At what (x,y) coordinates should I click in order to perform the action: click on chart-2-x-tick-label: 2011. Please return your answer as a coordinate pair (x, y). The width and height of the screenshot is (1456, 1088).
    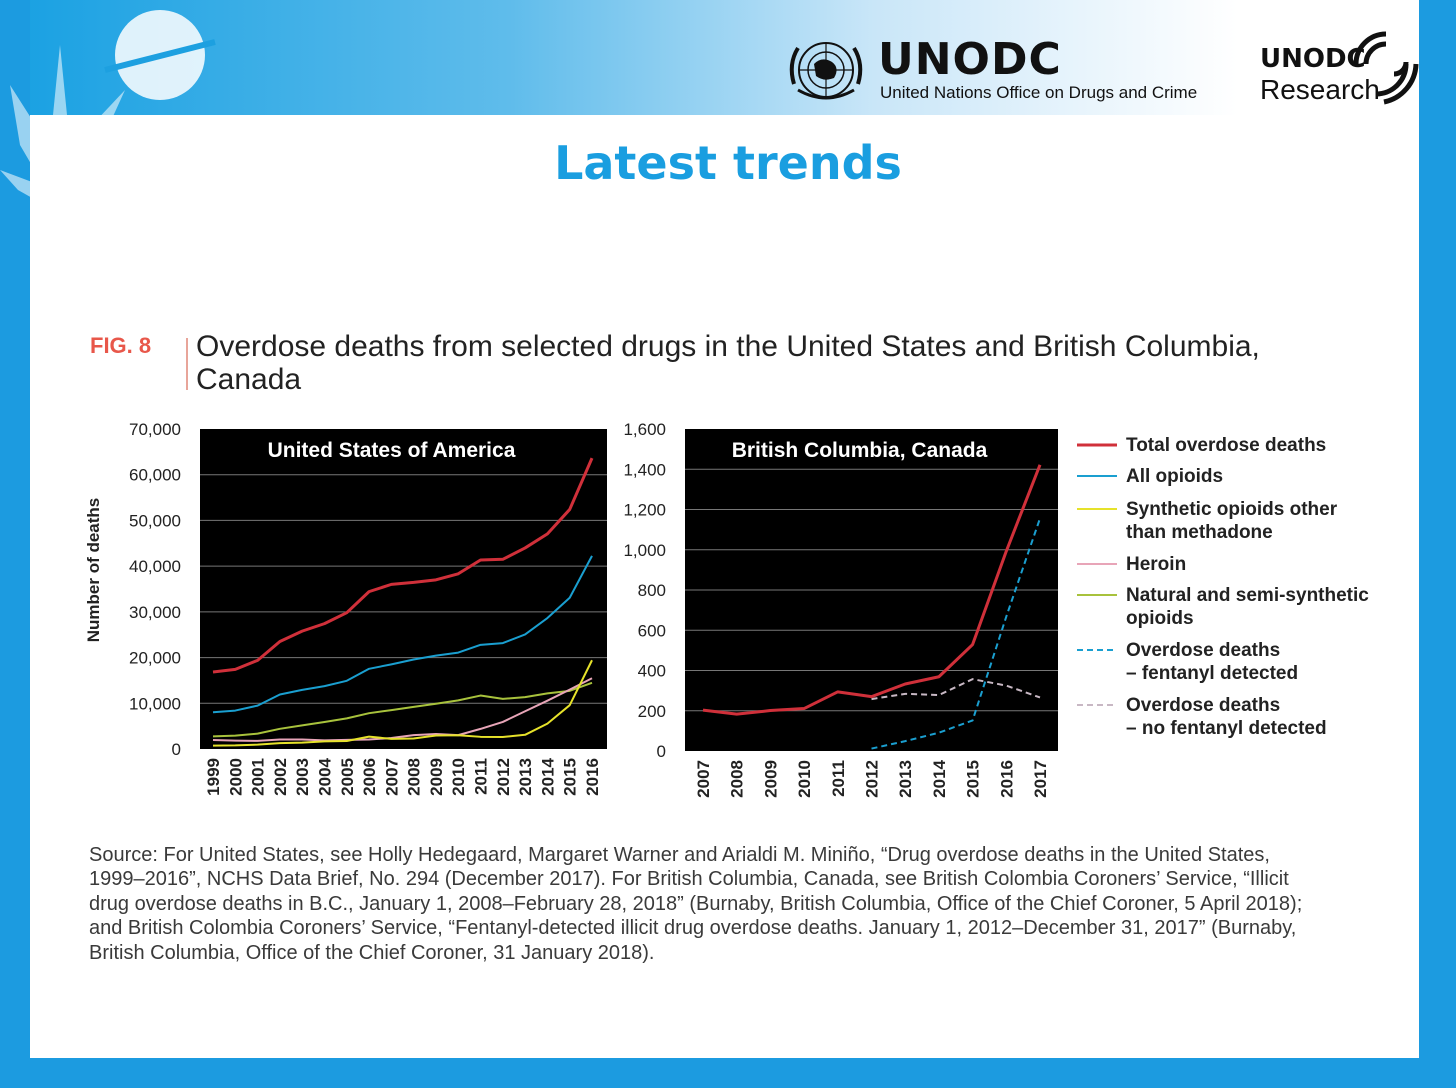
    Looking at the image, I should click on (838, 778).